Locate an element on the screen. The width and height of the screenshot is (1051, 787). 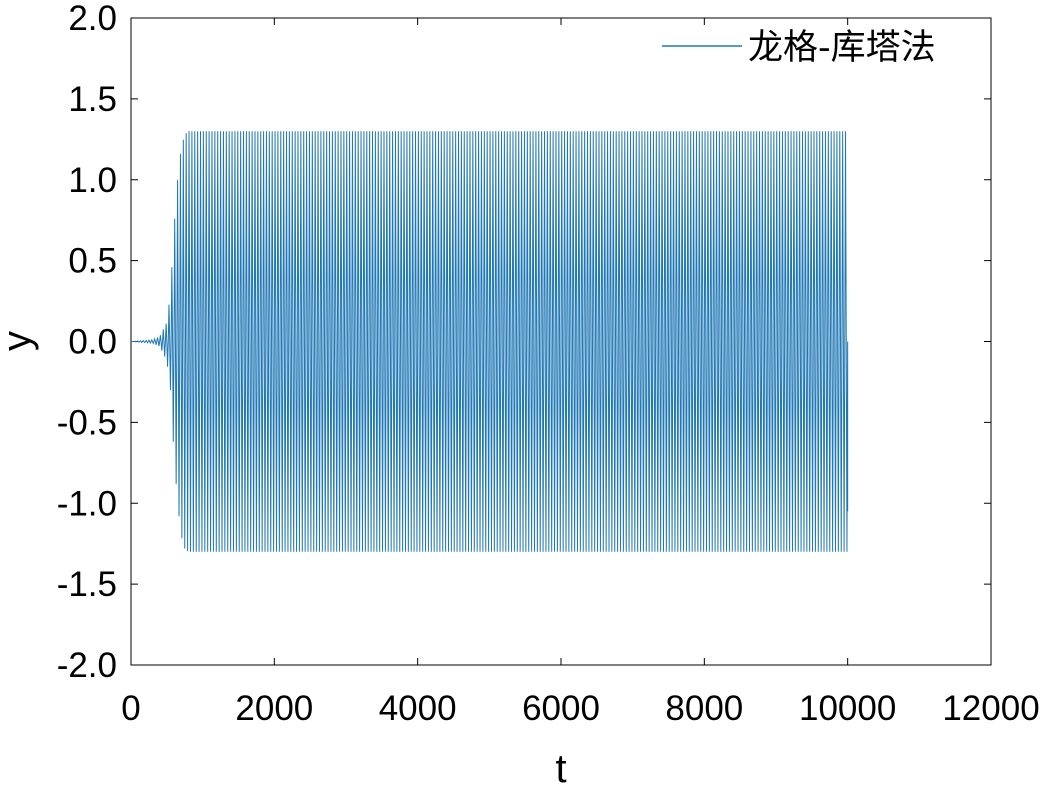
x-tick-label: 0 is located at coordinates (130, 708).